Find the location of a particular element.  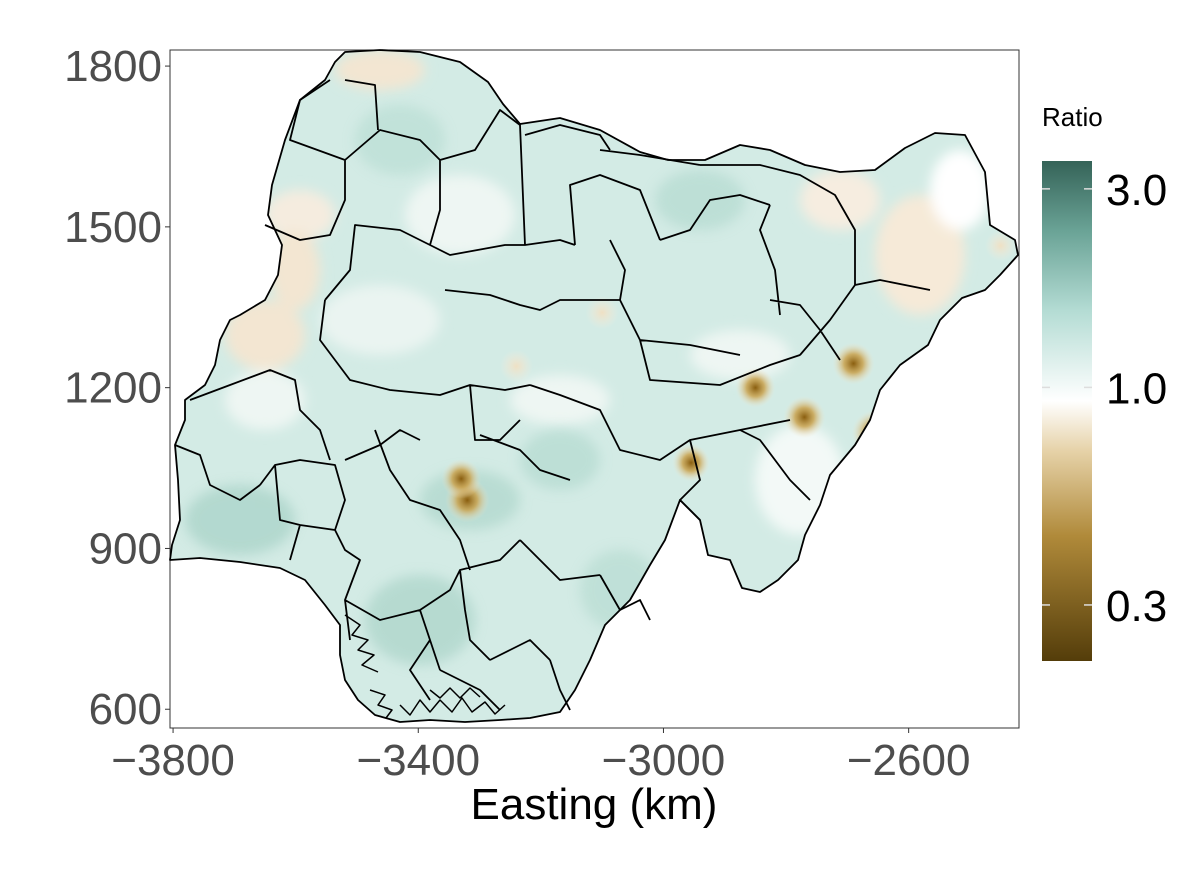

y-axis: 600 900 1200 1500 1800 is located at coordinates (117, 388).